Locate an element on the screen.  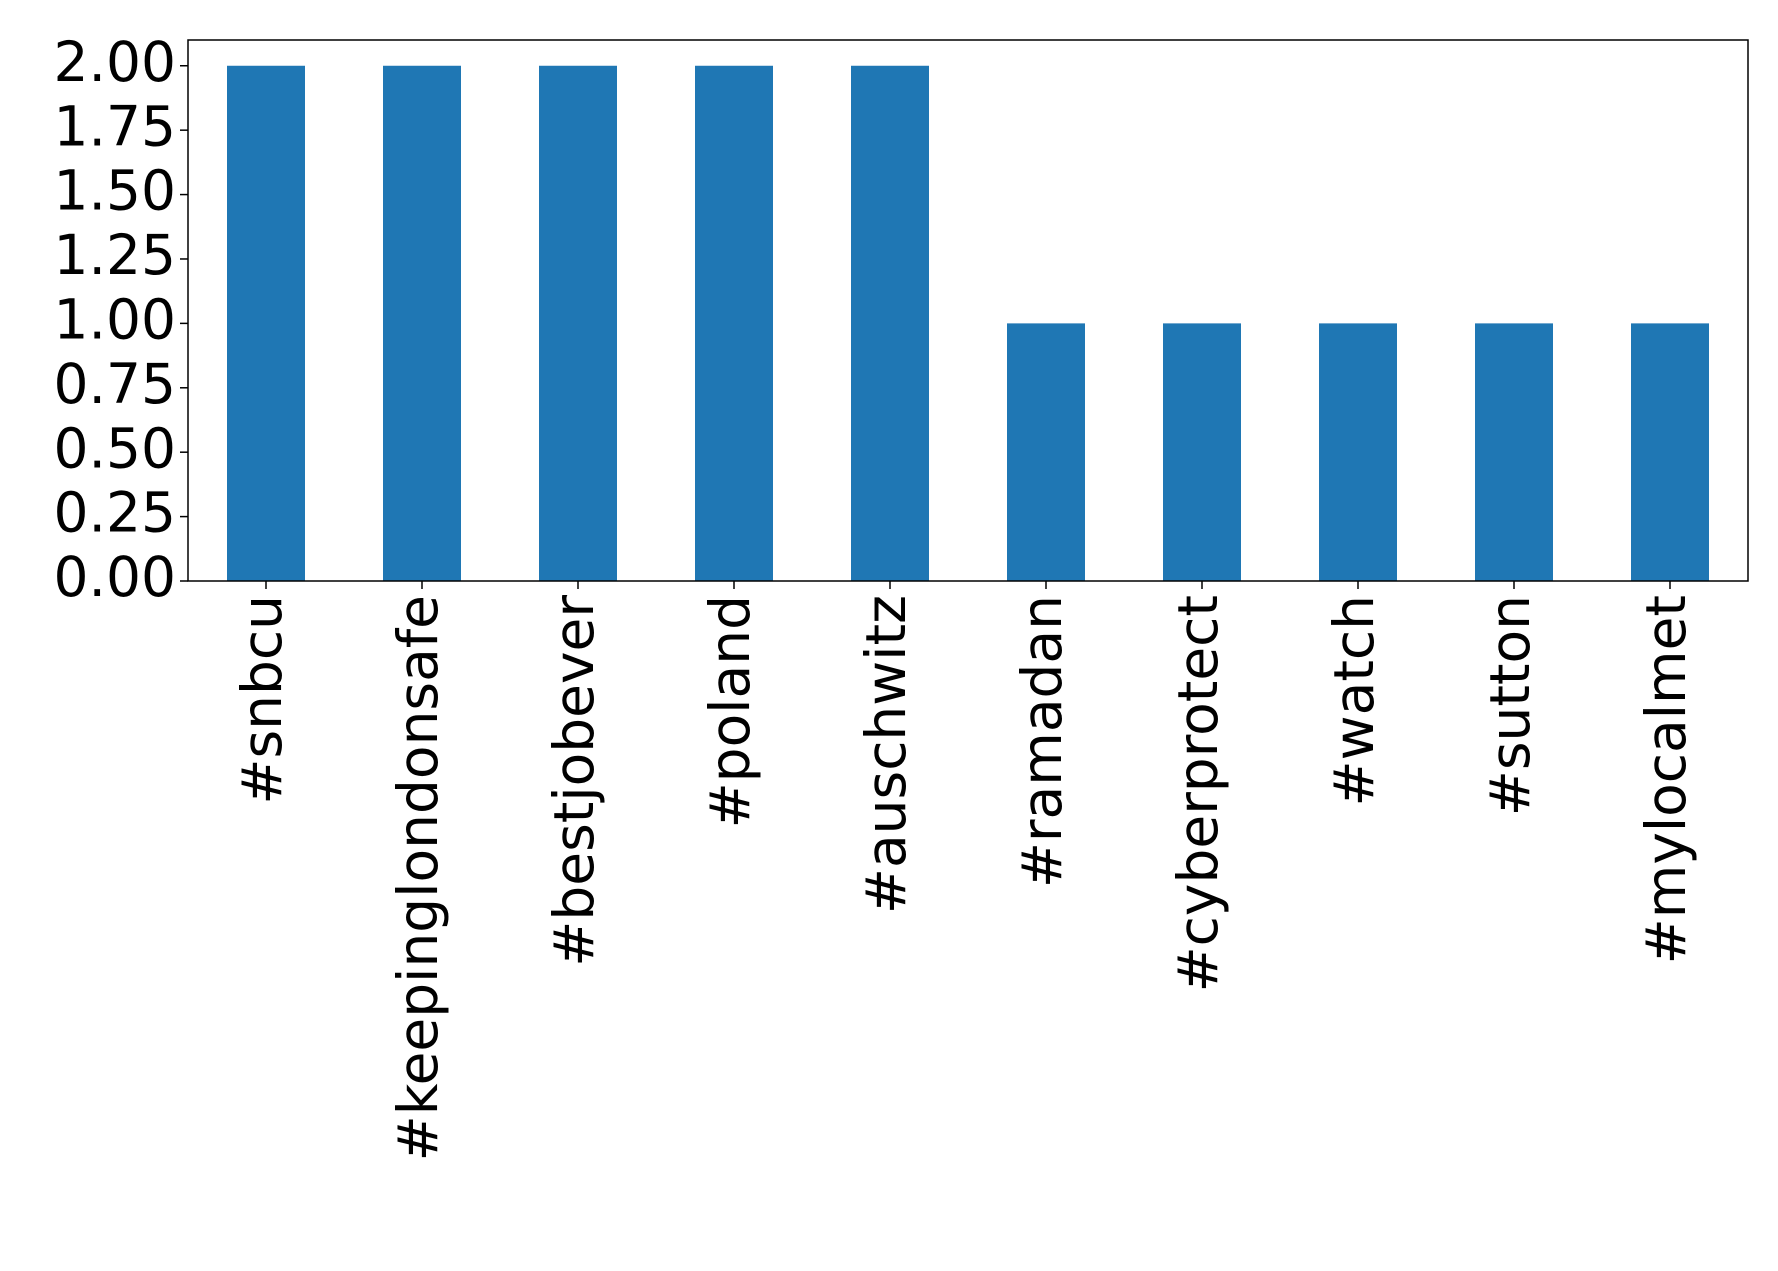
y-tick-label: 0.75 is located at coordinates (115, 384).